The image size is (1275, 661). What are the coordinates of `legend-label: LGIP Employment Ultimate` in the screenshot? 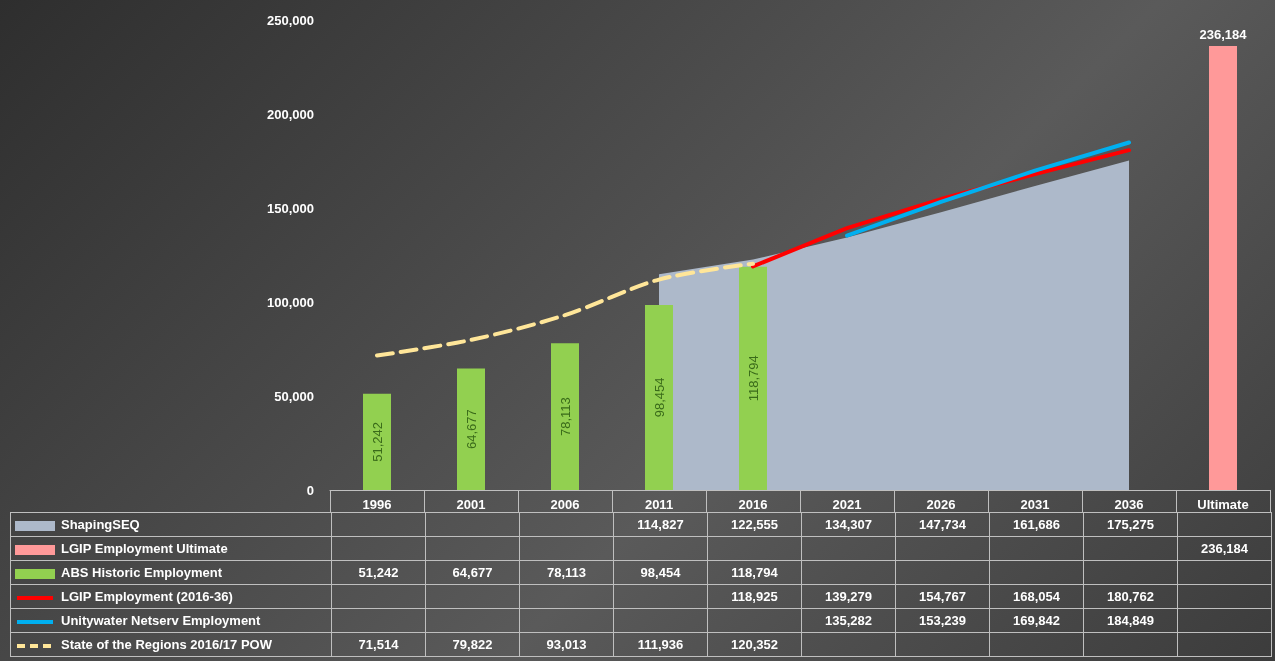 It's located at (171, 548).